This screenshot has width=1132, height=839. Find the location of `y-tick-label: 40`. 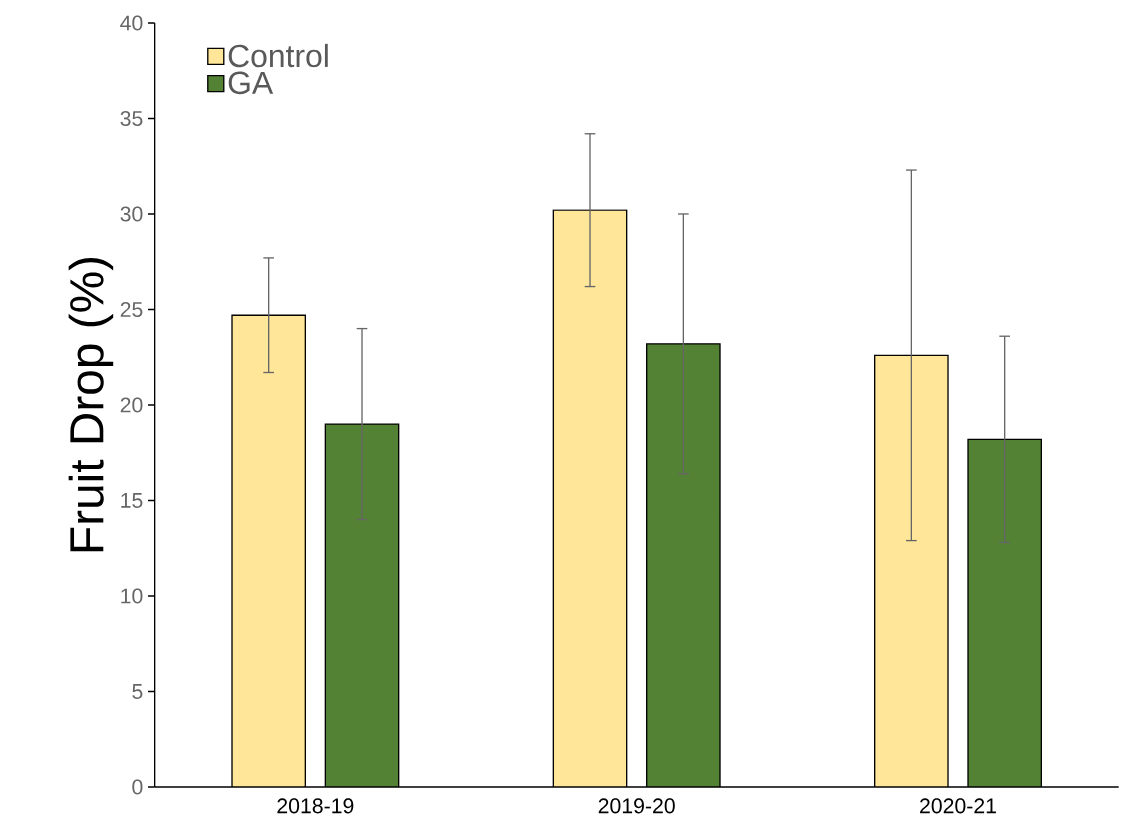

y-tick-label: 40 is located at coordinates (131, 23).